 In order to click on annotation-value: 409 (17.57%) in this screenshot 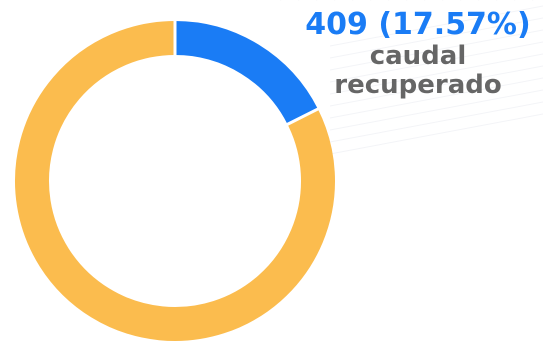, I will do `click(418, 24)`.